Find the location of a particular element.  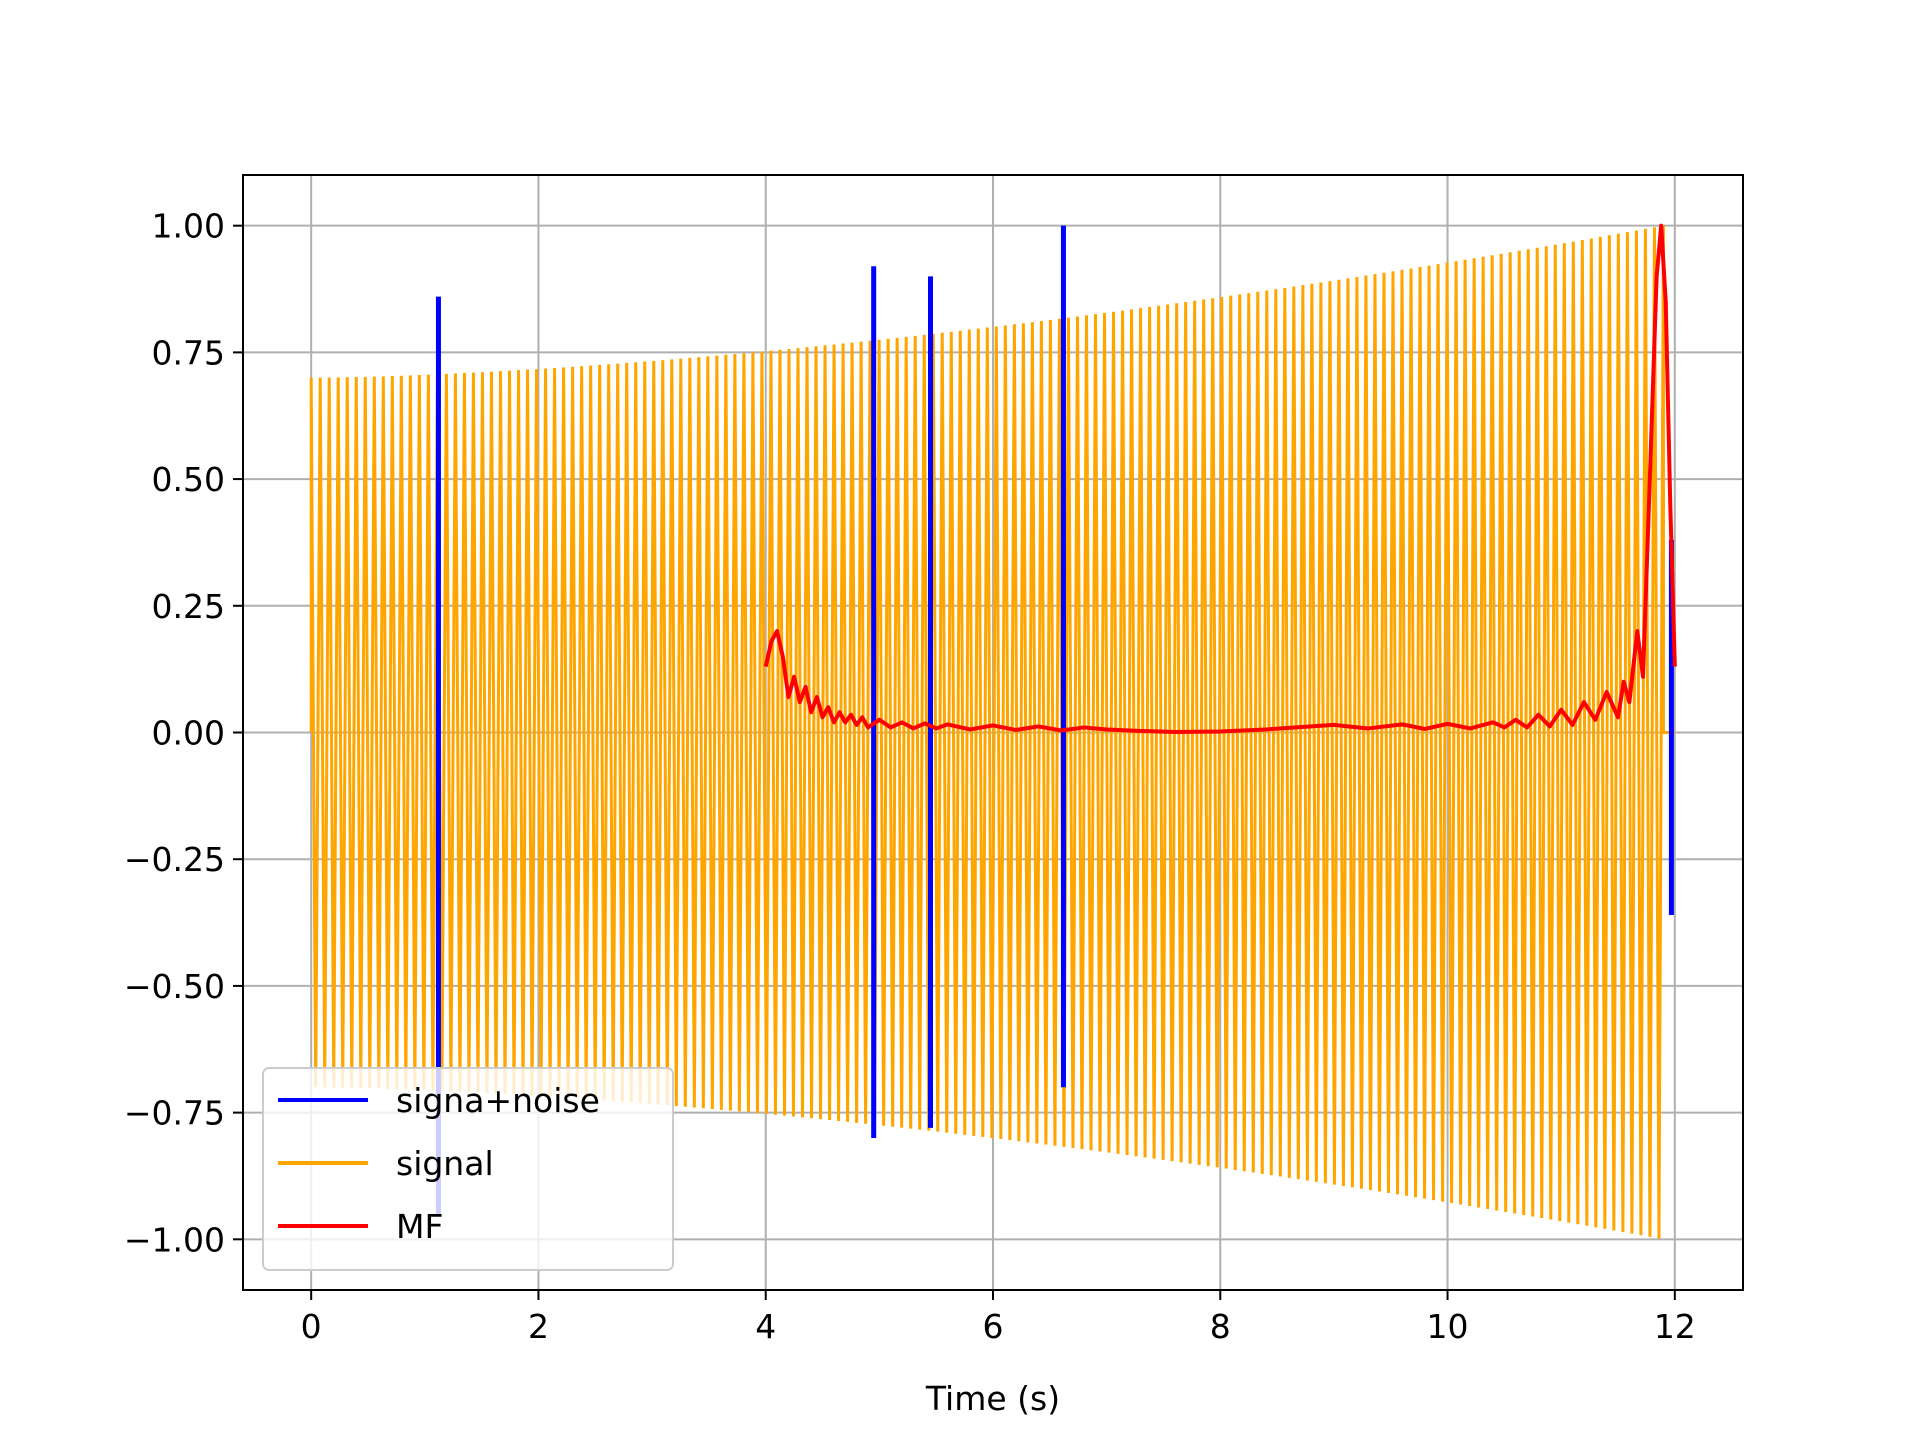

x-tick-label: 12 is located at coordinates (1675, 1326).